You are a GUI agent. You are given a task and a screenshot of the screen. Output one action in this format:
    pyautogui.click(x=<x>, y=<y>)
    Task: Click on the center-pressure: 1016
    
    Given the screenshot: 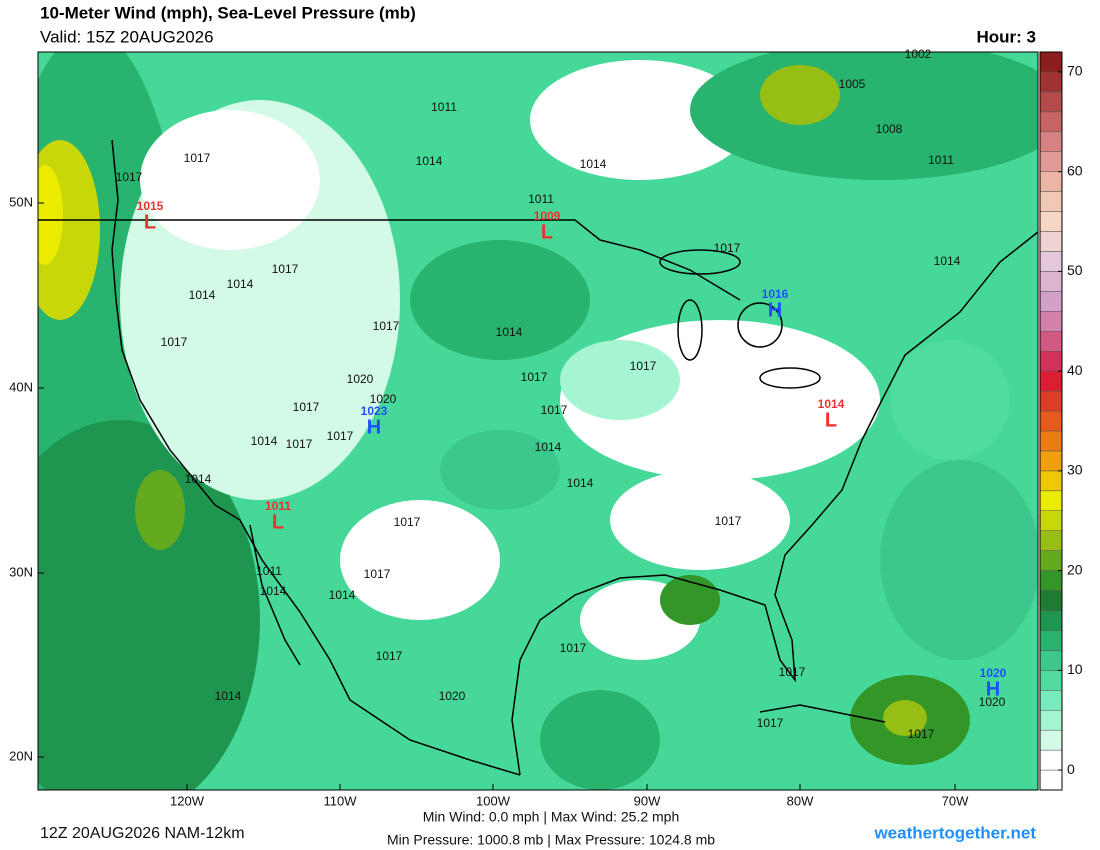 What is the action you would take?
    pyautogui.click(x=775, y=294)
    